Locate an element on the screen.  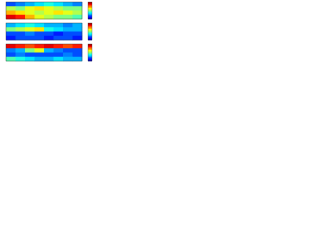
figure is located at coordinates (49, 31).